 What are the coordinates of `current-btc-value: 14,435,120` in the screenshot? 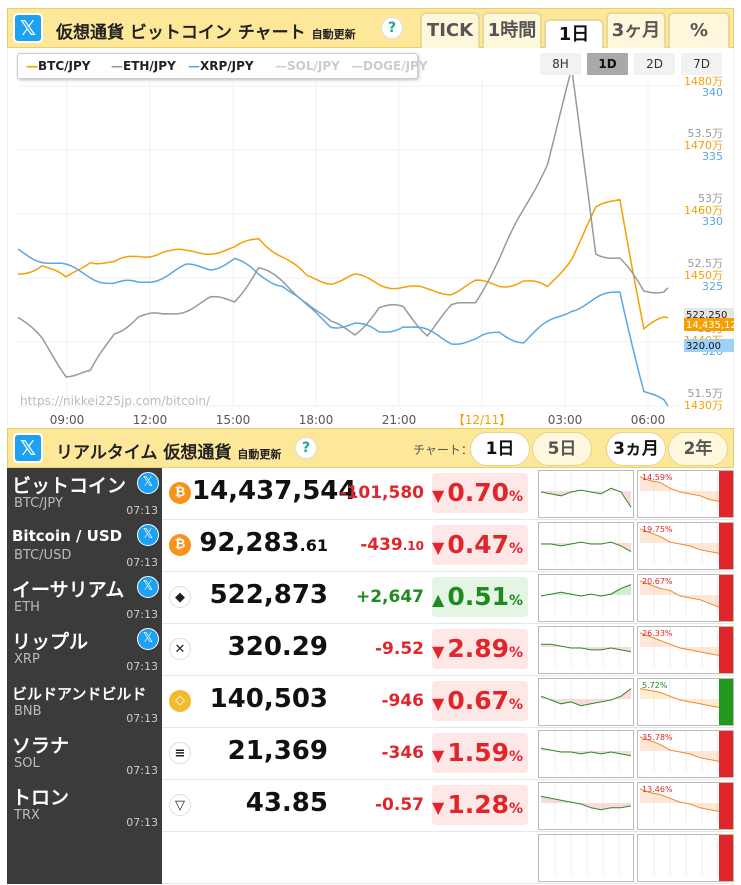 It's located at (710, 325).